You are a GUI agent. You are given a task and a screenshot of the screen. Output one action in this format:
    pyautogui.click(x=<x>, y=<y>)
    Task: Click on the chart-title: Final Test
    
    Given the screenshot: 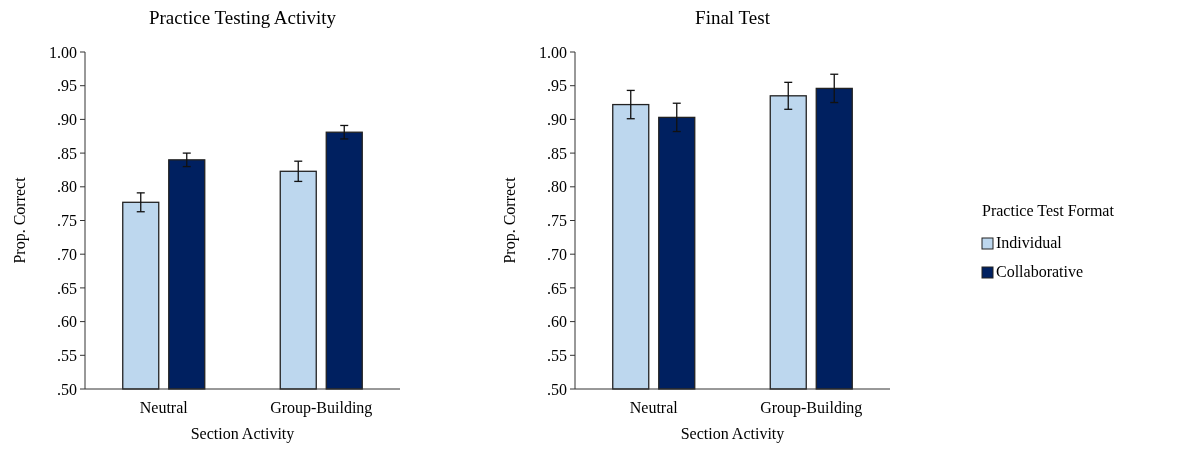 What is the action you would take?
    pyautogui.click(x=733, y=17)
    